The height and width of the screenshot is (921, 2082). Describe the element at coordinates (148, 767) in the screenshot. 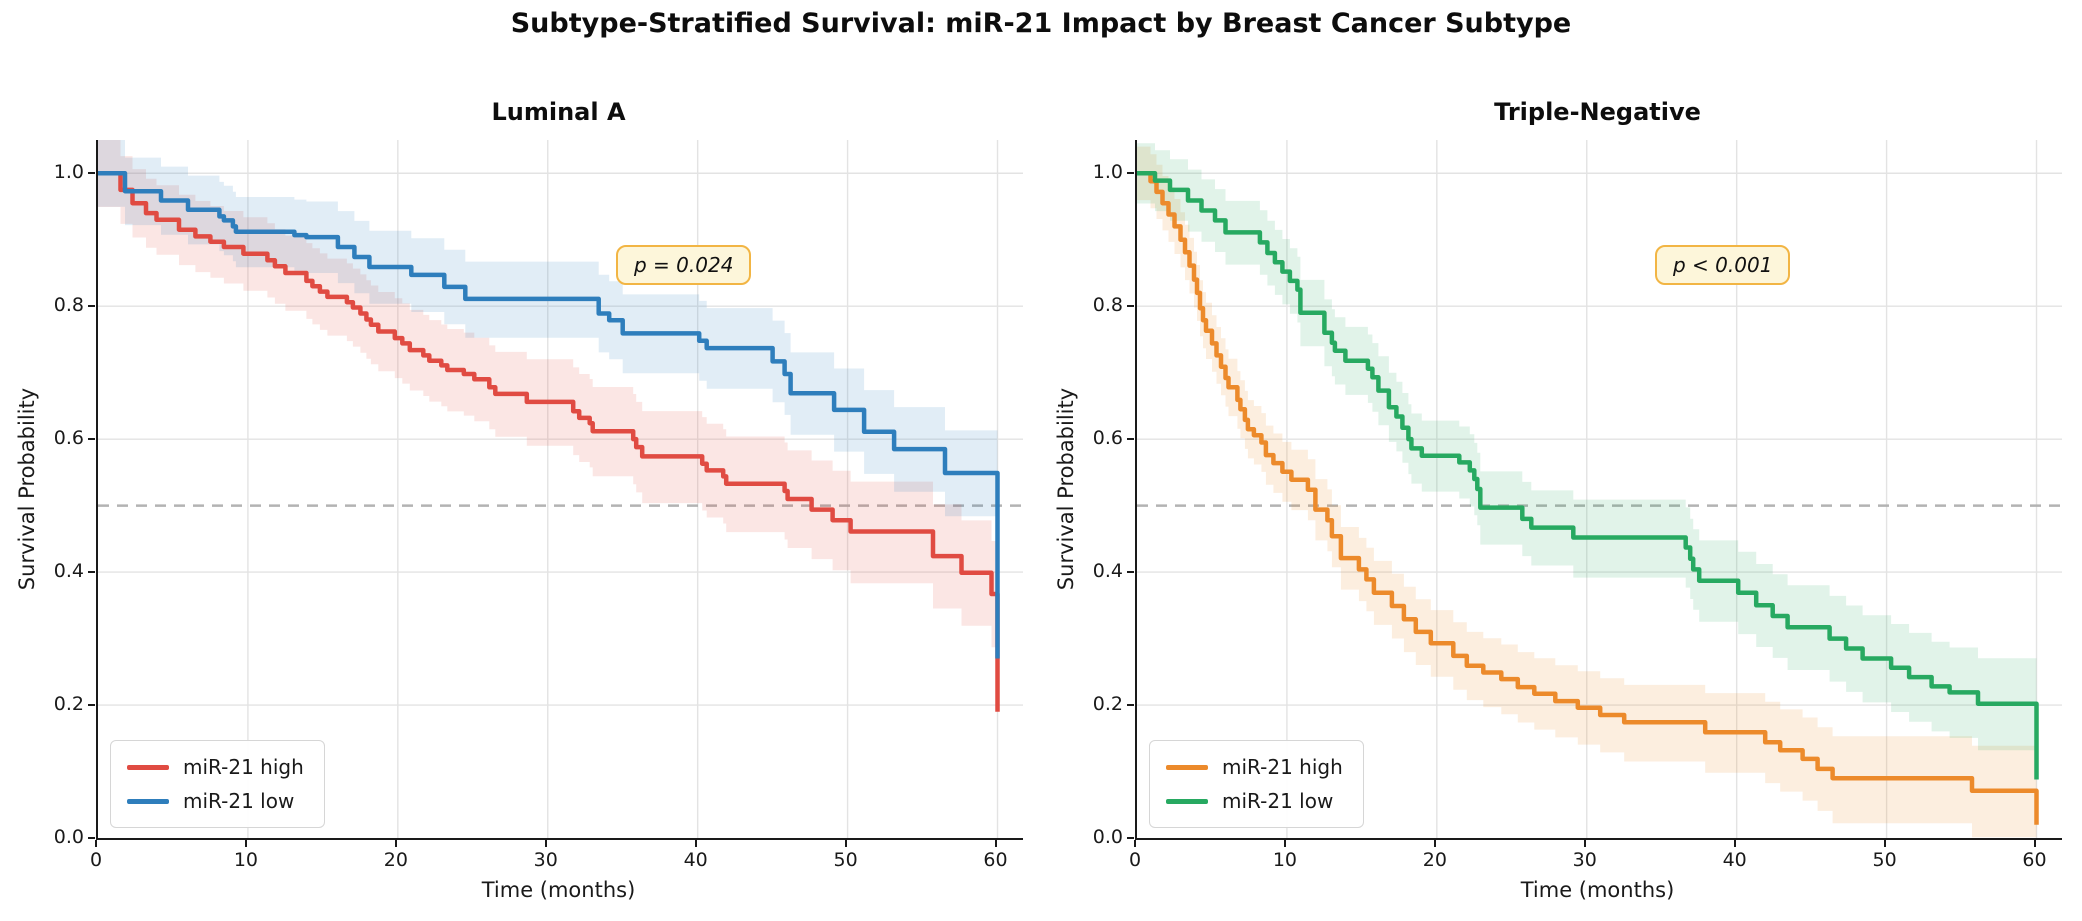

I see `legend-swatch-red` at that location.